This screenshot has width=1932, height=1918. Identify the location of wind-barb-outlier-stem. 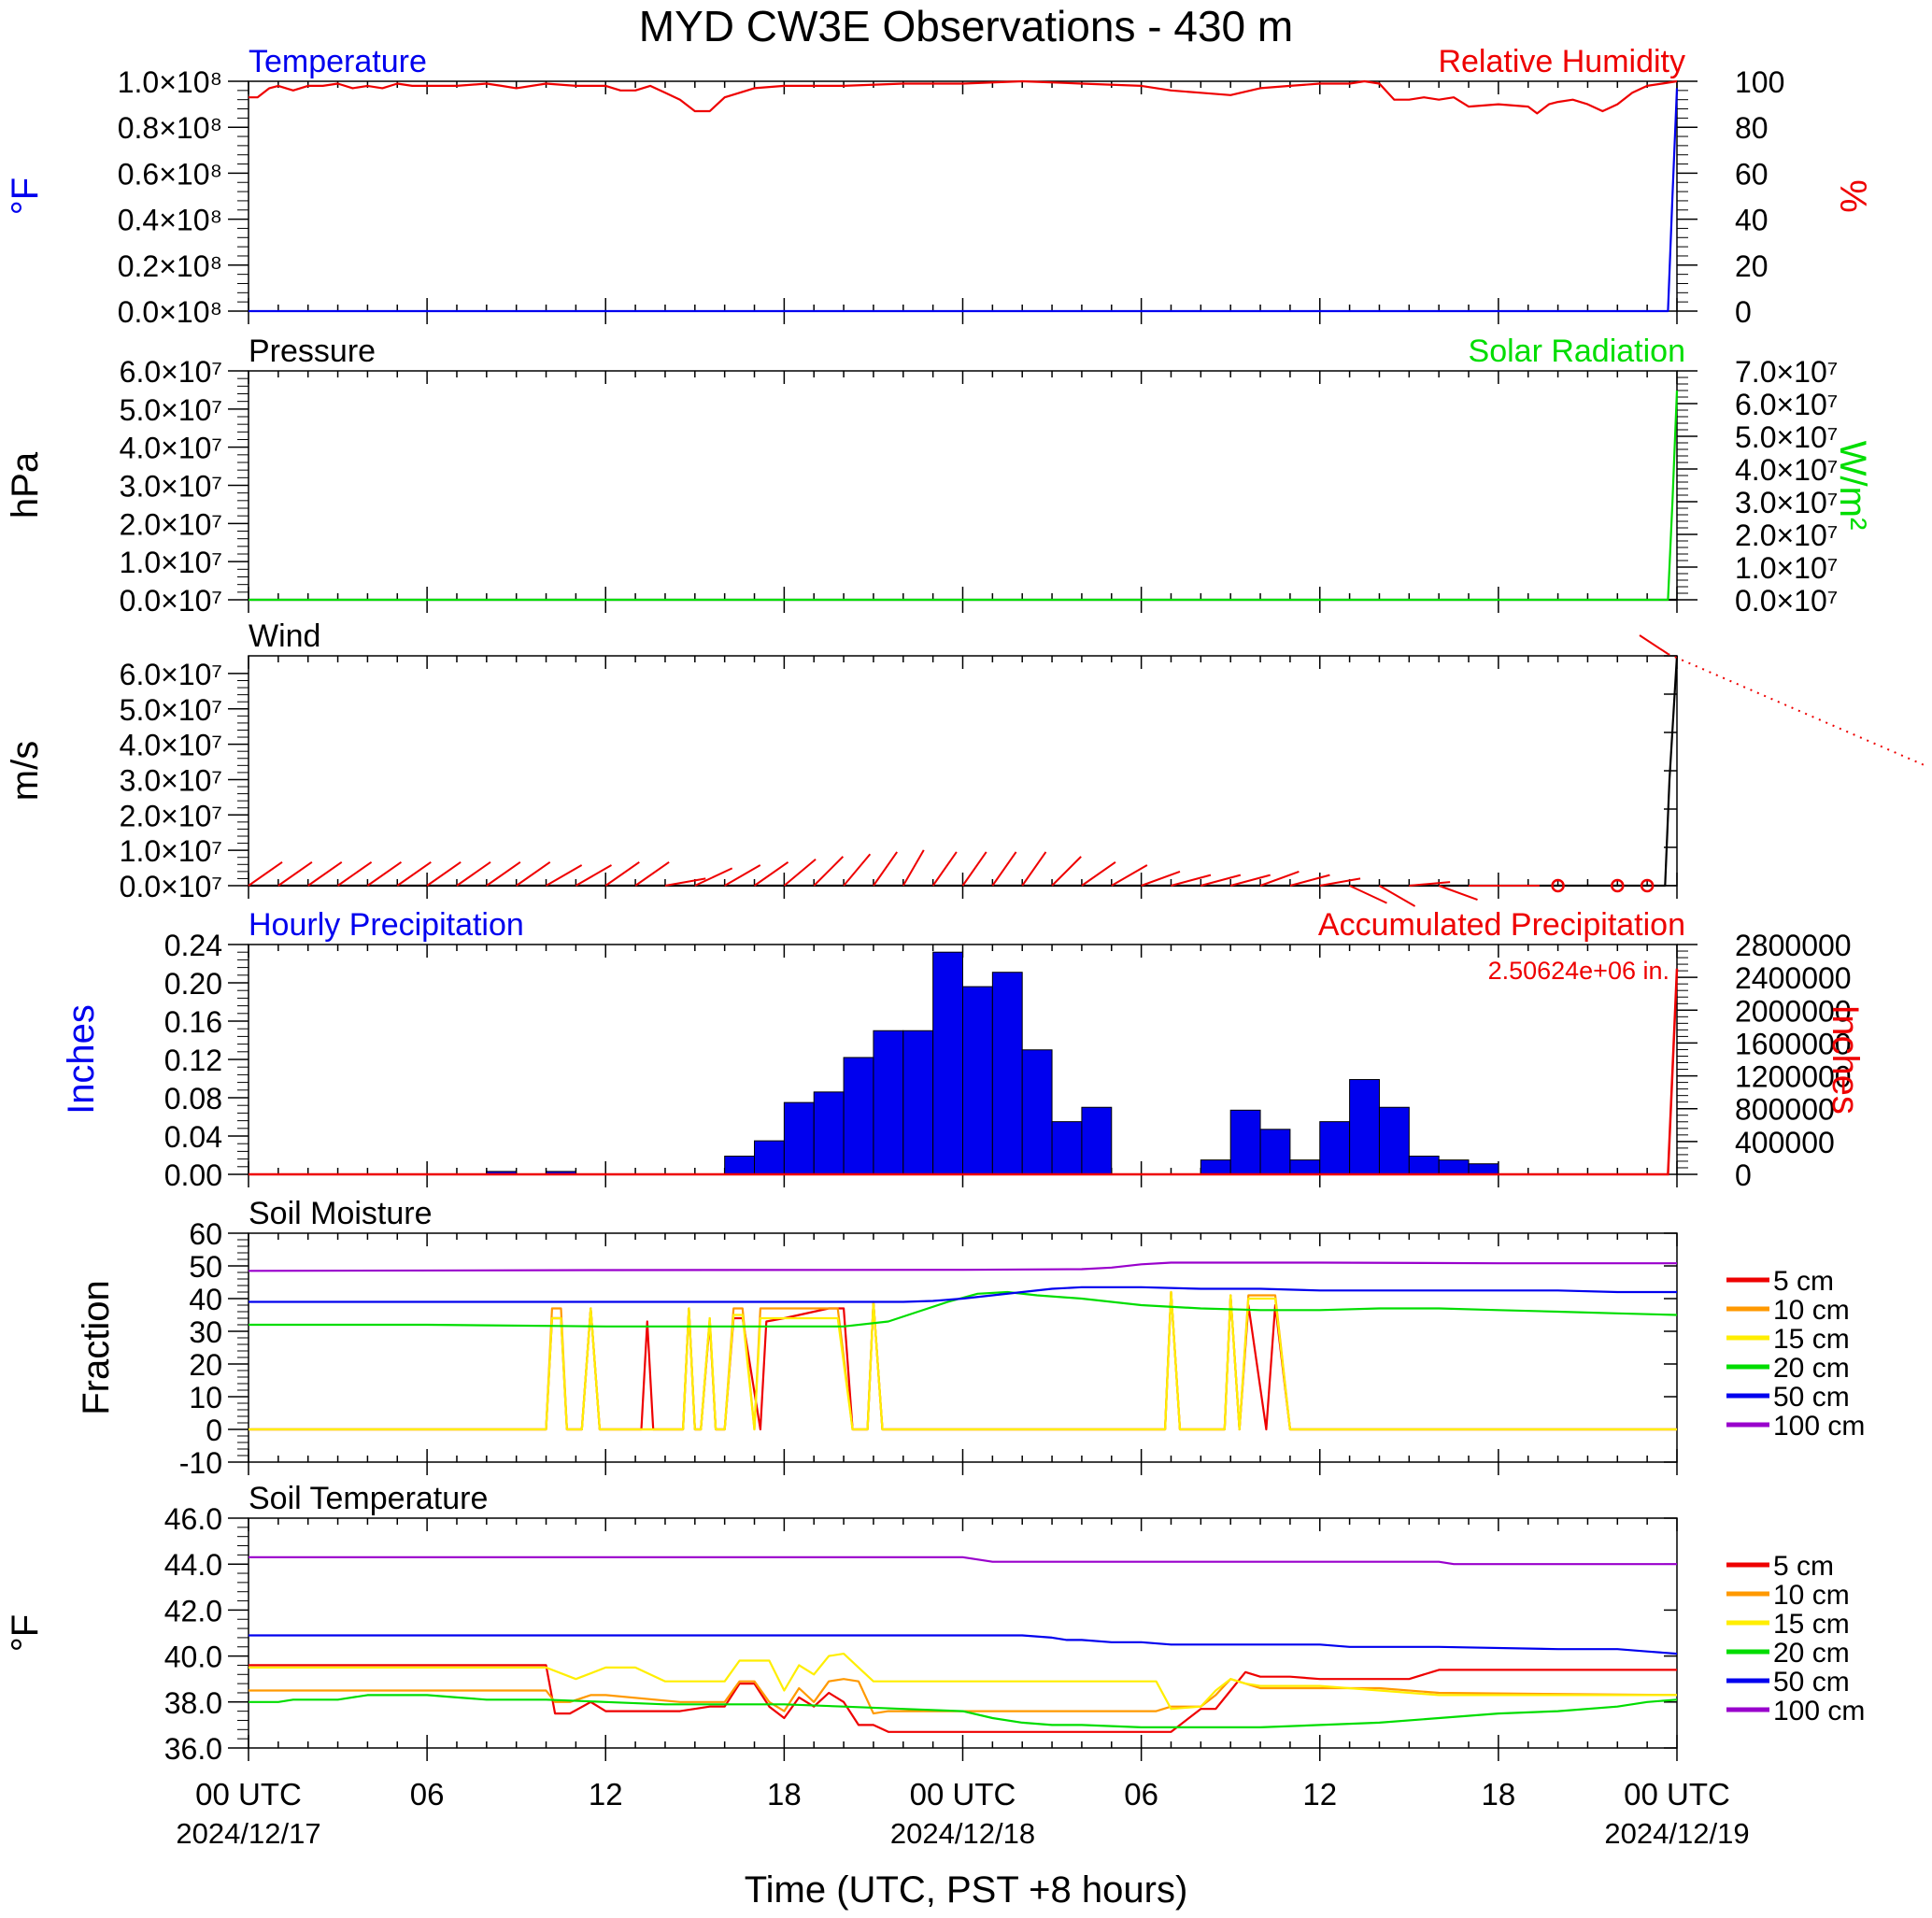
(1654, 645).